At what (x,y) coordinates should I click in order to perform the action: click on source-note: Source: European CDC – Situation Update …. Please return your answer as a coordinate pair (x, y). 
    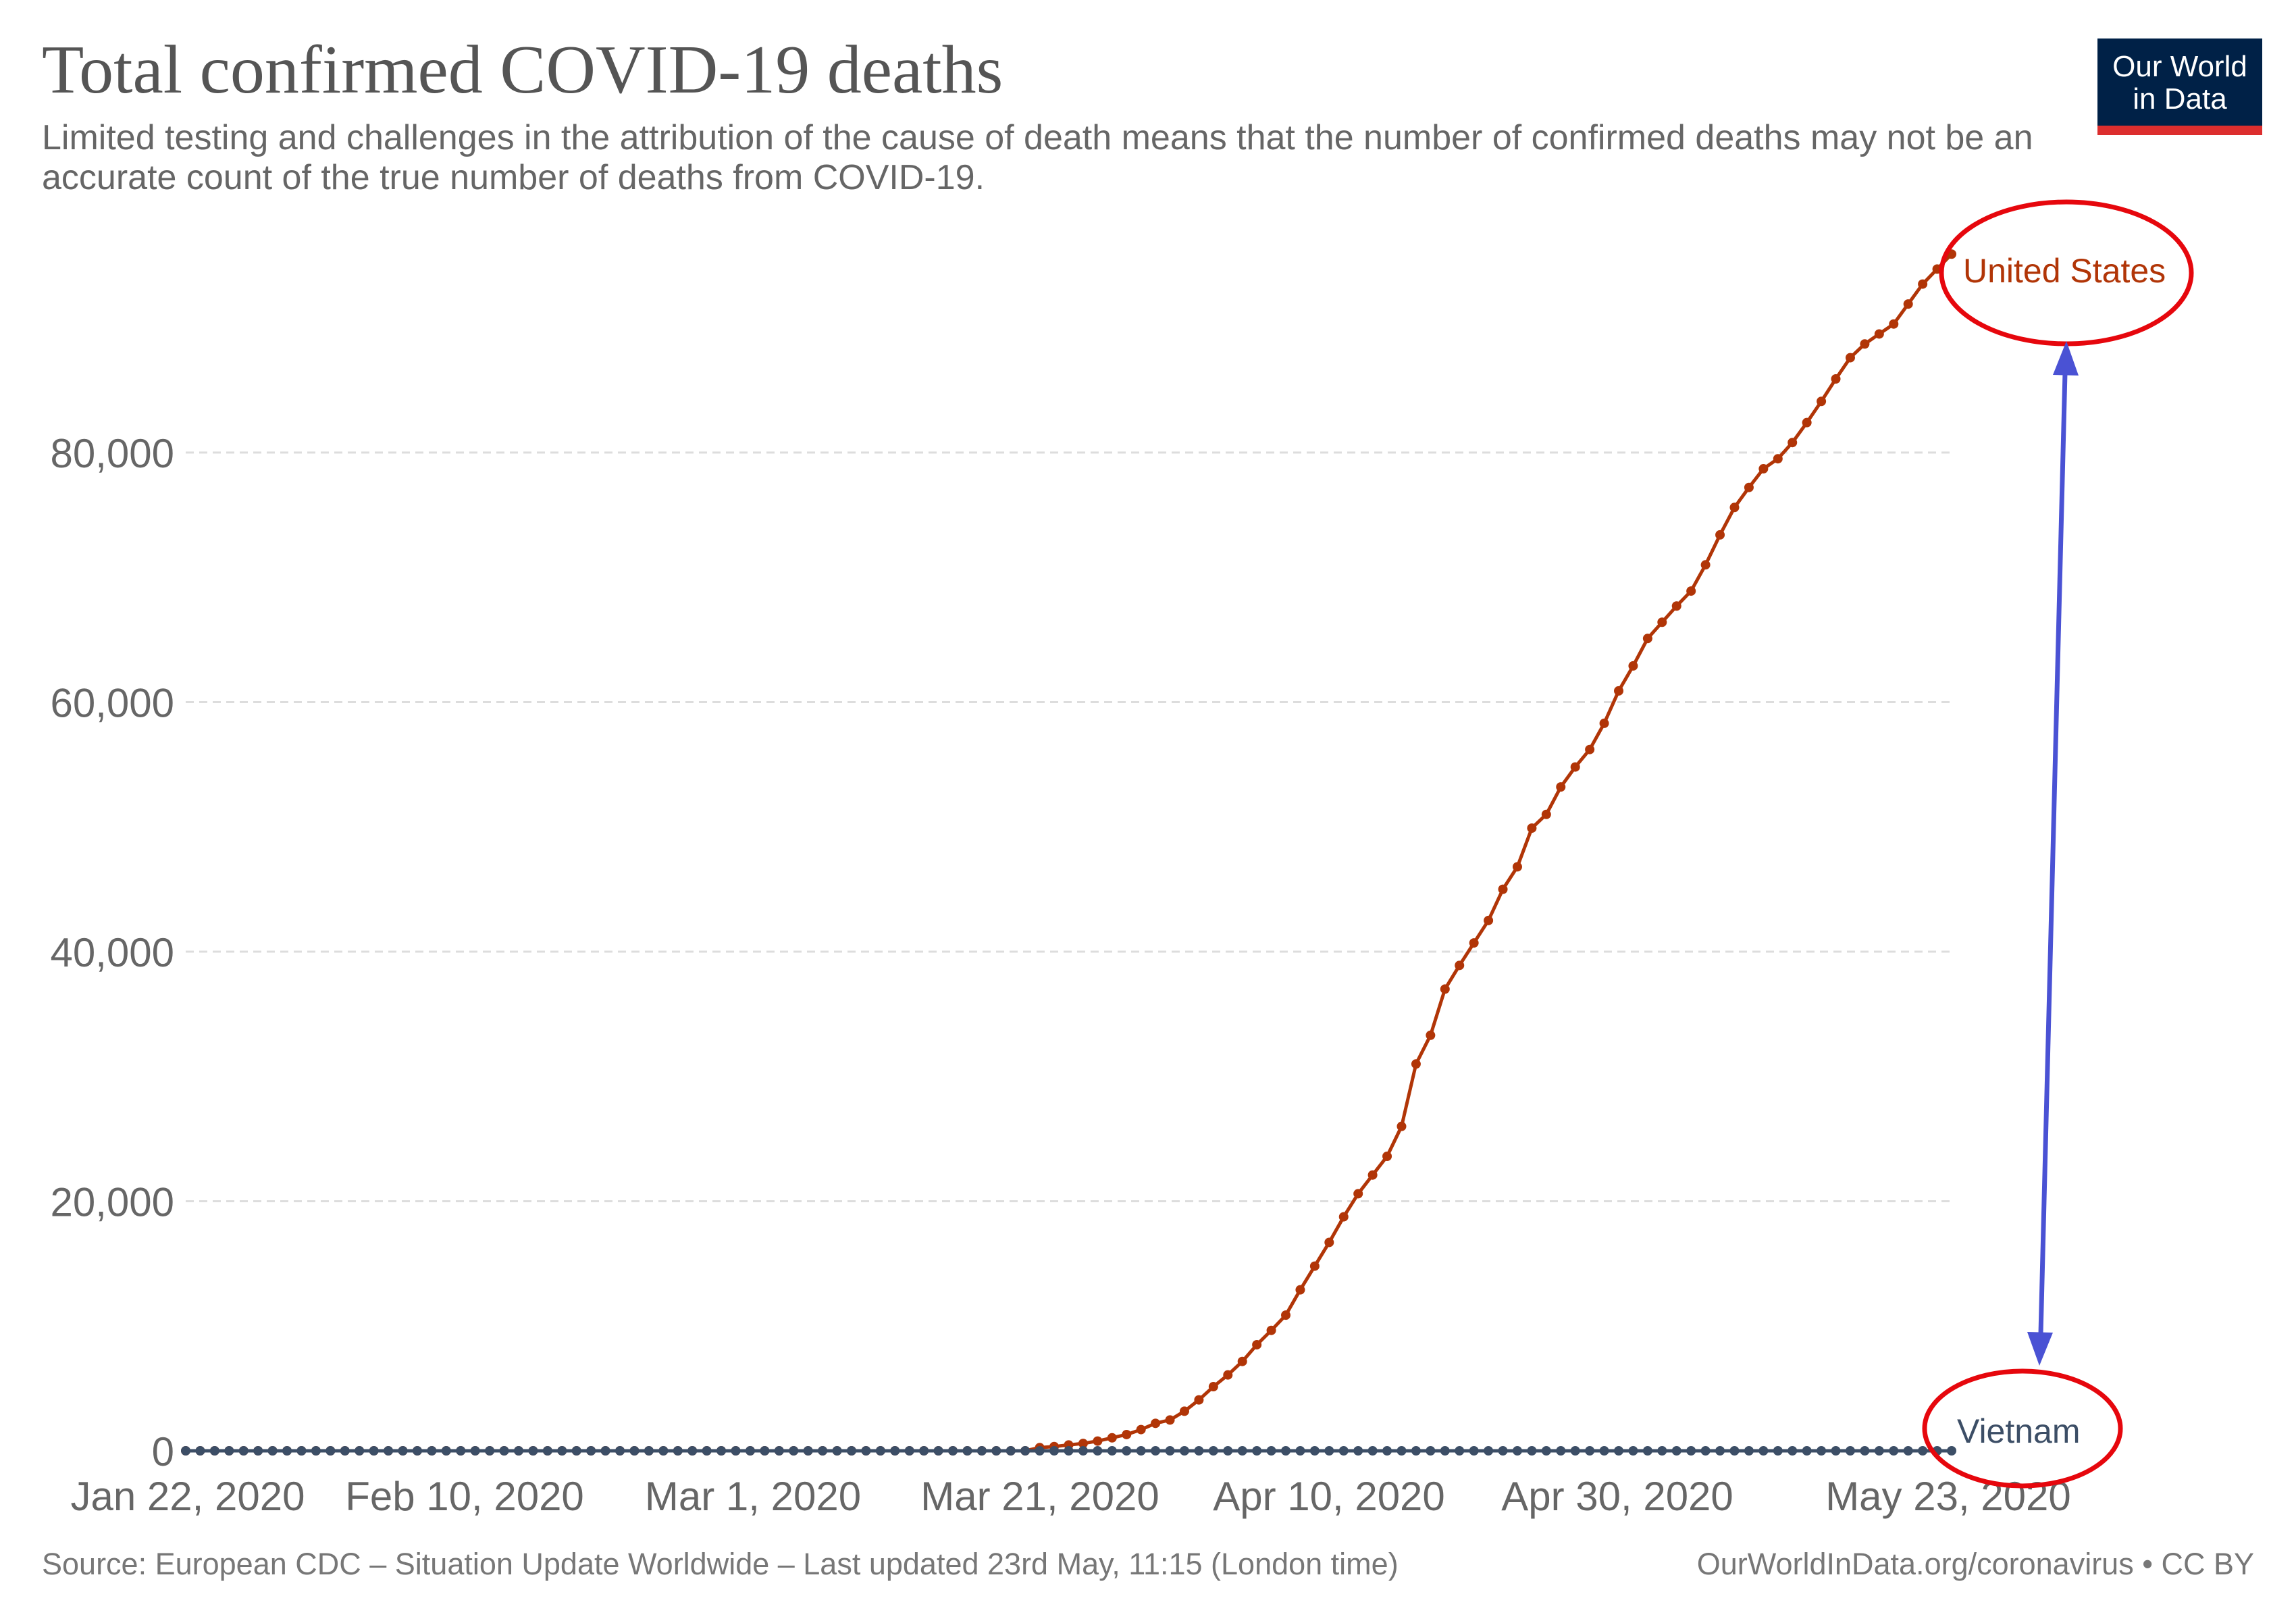
    Looking at the image, I should click on (720, 1564).